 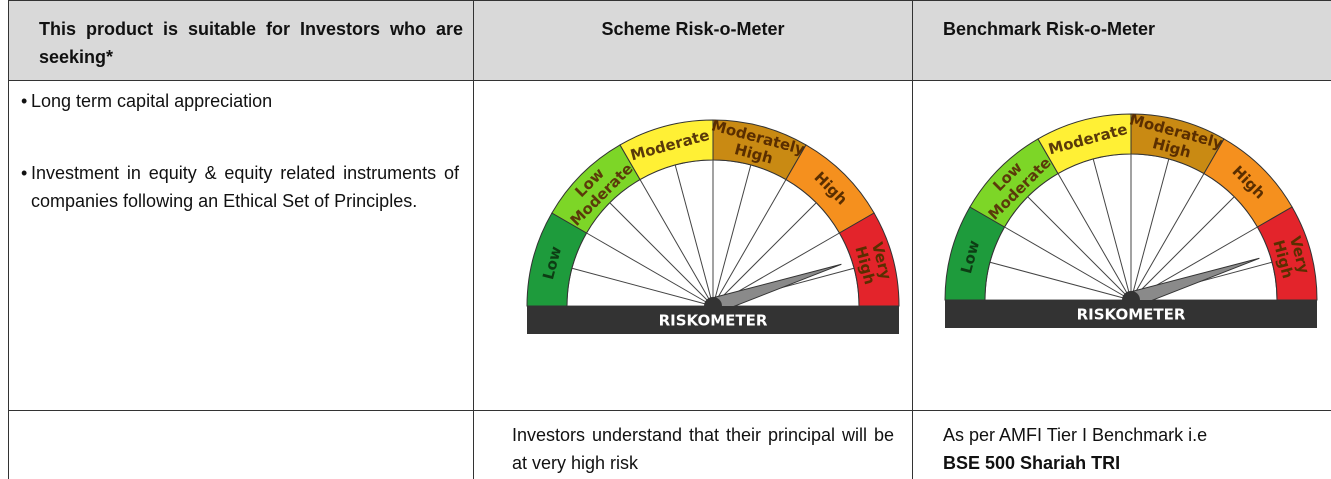 What do you see at coordinates (1075, 435) in the screenshot?
I see `note: As per AMFI Tier I Benchmark i.e` at bounding box center [1075, 435].